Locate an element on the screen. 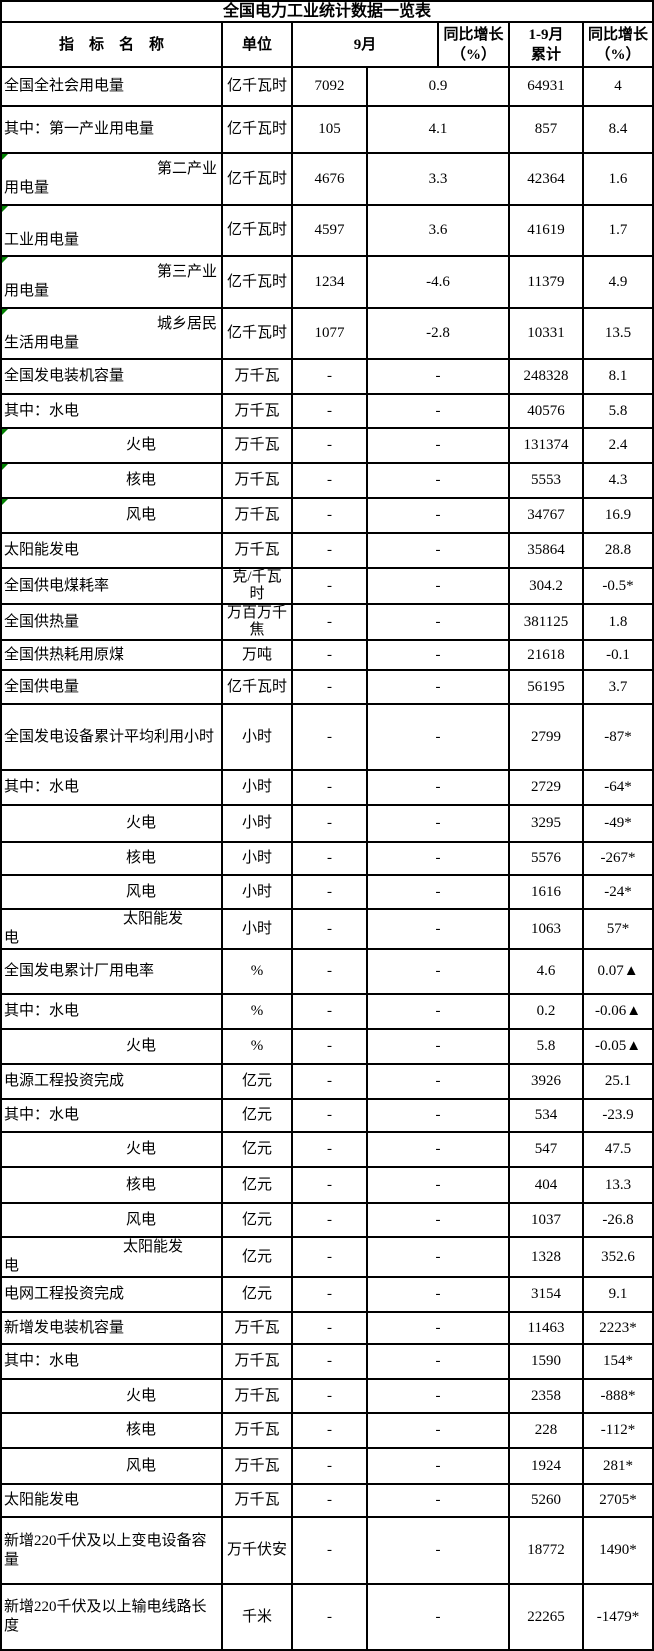 The image size is (654, 1651). september-yoy-cell: 3.3 is located at coordinates (438, 179).